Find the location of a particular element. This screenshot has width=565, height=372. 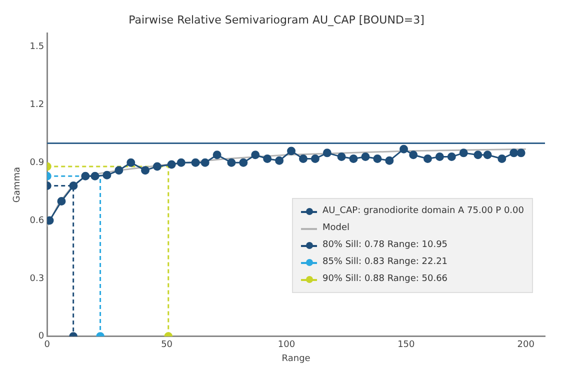

chart-title: Pairwise Relative Semivariogram AU_CAP [BOUND=3] is located at coordinates (276, 19).